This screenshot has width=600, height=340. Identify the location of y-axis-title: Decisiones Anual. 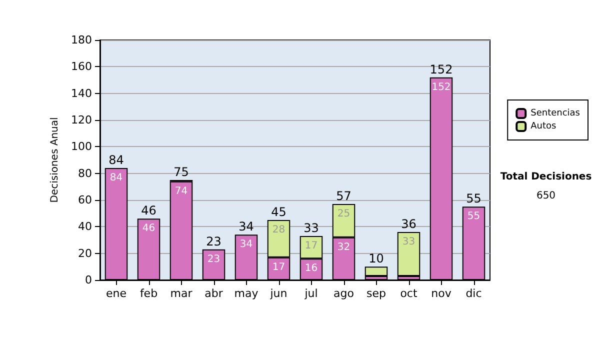
(55, 160).